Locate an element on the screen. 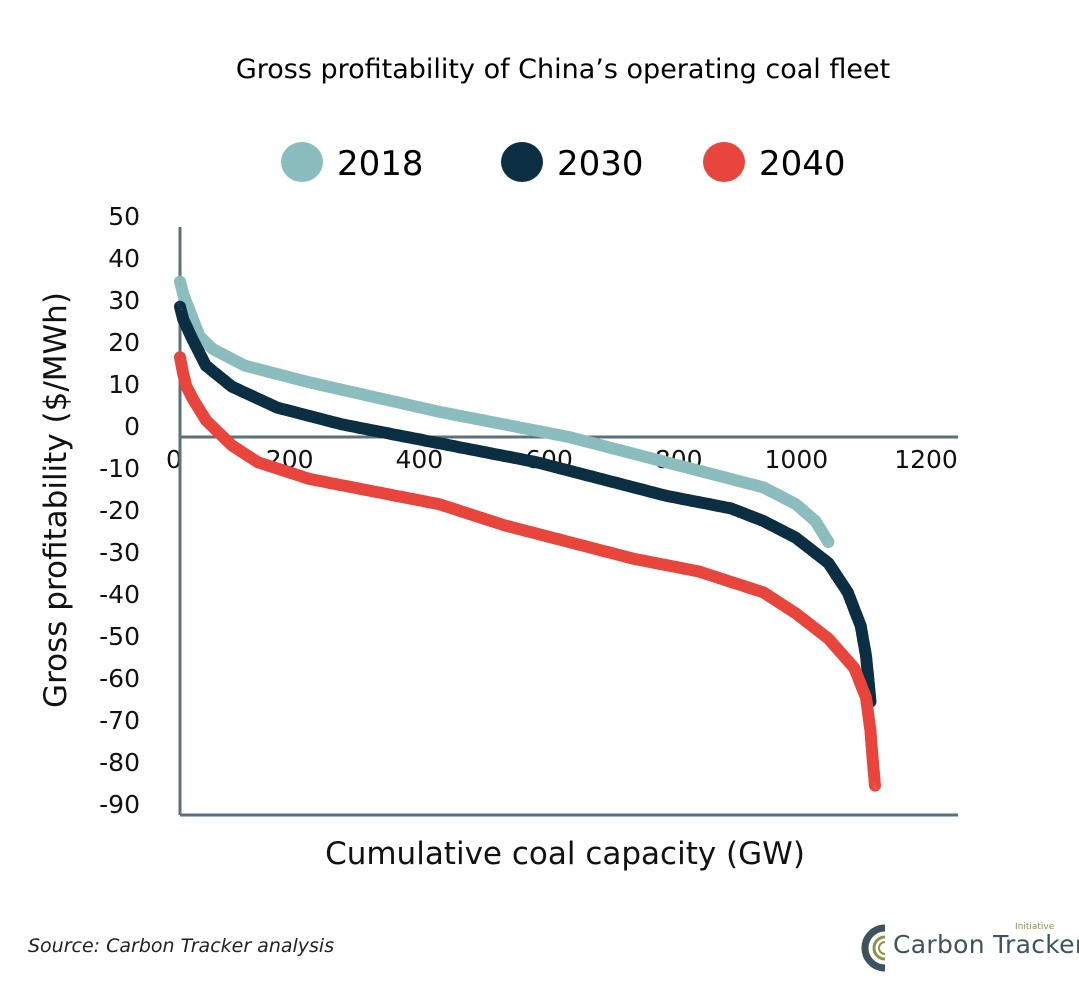 This screenshot has height=989, width=1079. y-tick-label: -40 is located at coordinates (119, 594).